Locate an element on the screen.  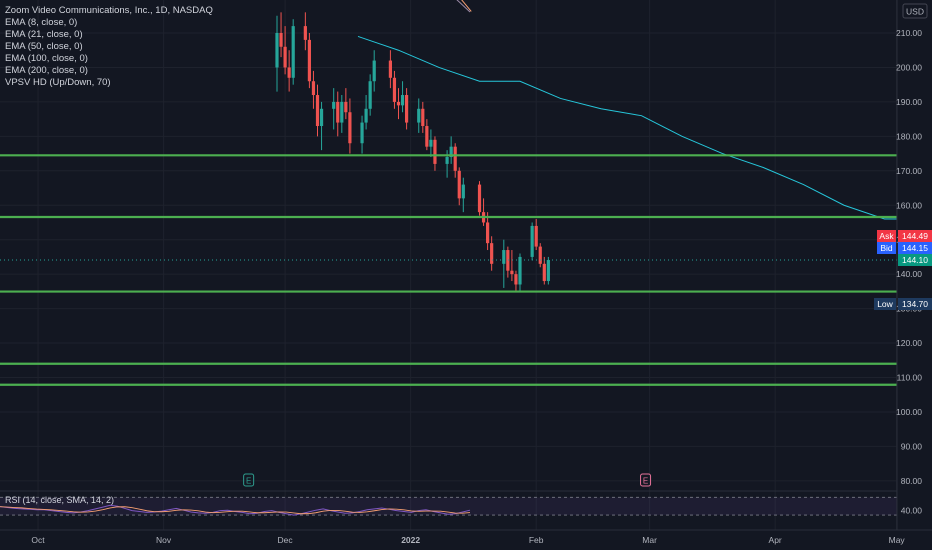
price-tag-value: 144.49 is located at coordinates (915, 236).